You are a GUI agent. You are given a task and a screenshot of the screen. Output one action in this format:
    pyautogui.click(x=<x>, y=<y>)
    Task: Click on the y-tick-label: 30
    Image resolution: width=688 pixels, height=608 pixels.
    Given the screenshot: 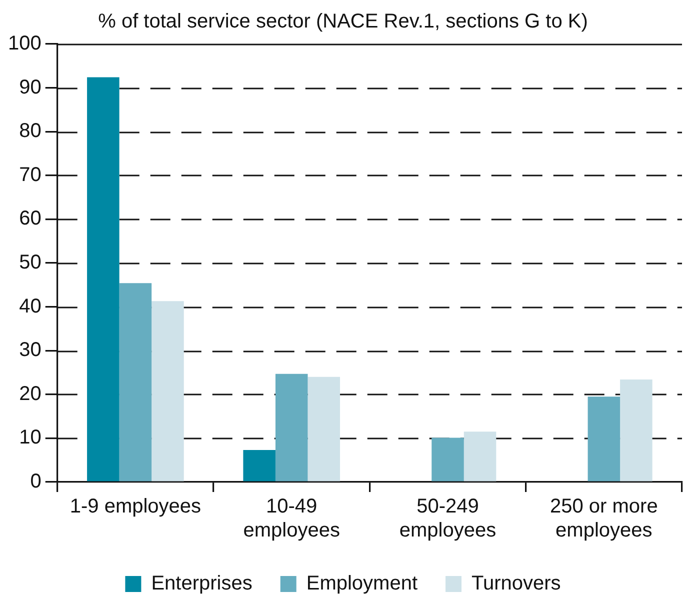 What is the action you would take?
    pyautogui.click(x=30, y=350)
    